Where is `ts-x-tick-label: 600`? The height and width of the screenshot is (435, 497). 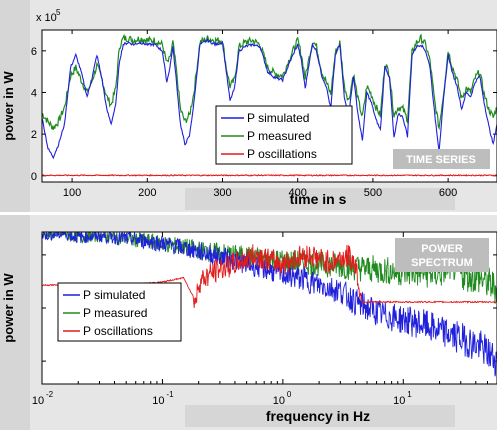
ts-x-tick-label: 600 is located at coordinates (448, 193).